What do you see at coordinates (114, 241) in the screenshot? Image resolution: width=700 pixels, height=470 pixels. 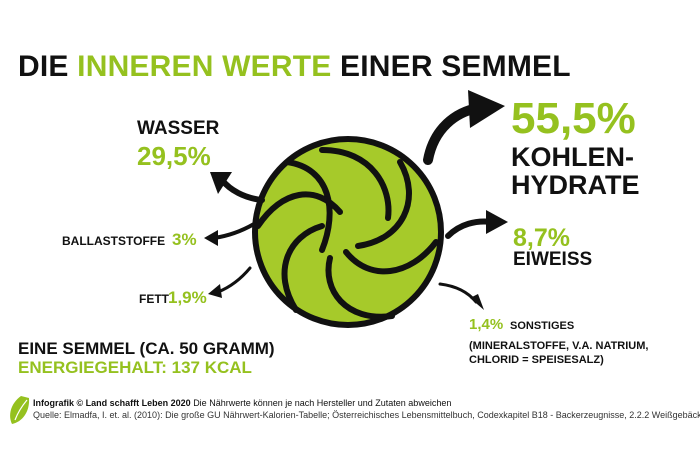 I see `ballaststoffe-label: BALLASTSTOFFE` at bounding box center [114, 241].